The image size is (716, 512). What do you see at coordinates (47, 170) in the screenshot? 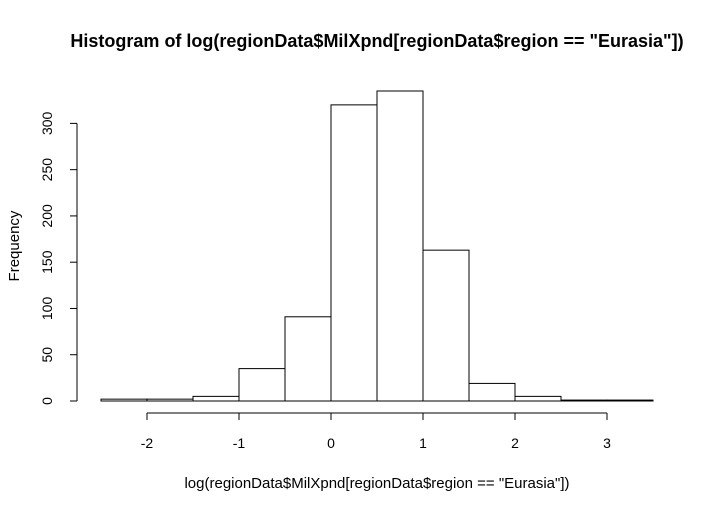
I see `y-tick-label: 250` at bounding box center [47, 170].